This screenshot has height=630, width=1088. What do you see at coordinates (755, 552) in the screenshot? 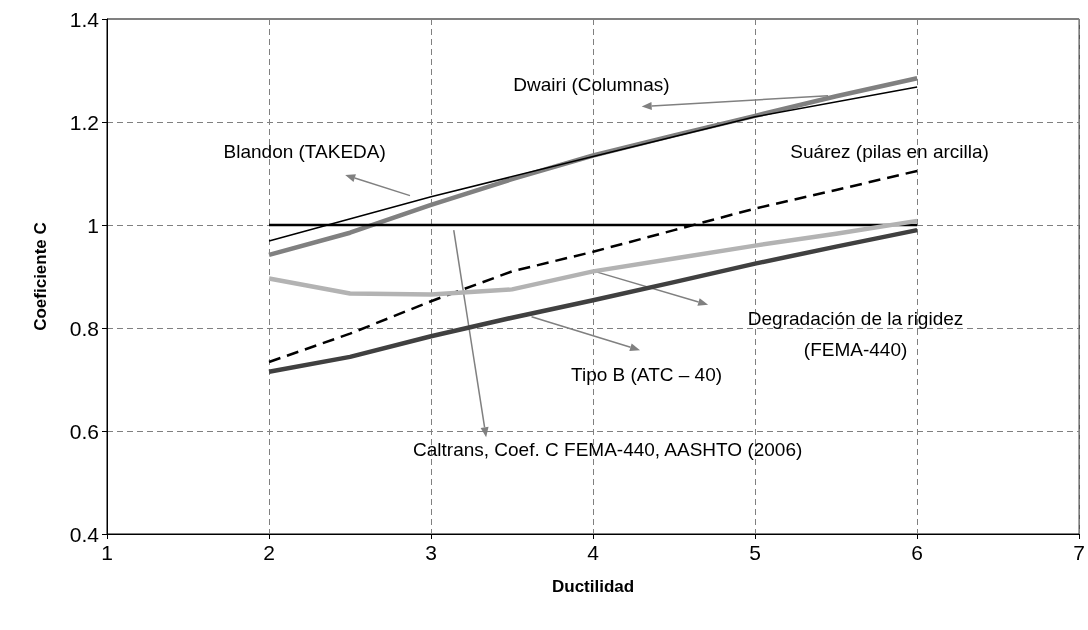
I see `x-tick-label: 5` at bounding box center [755, 552].